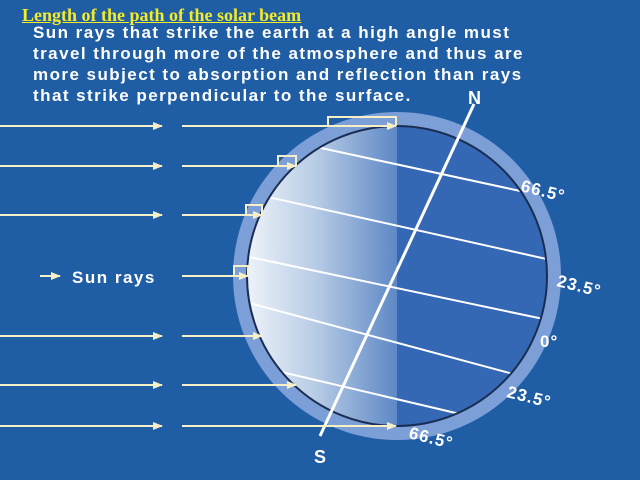 The image size is (640, 480). What do you see at coordinates (474, 98) in the screenshot?
I see `north-pole-label: N` at bounding box center [474, 98].